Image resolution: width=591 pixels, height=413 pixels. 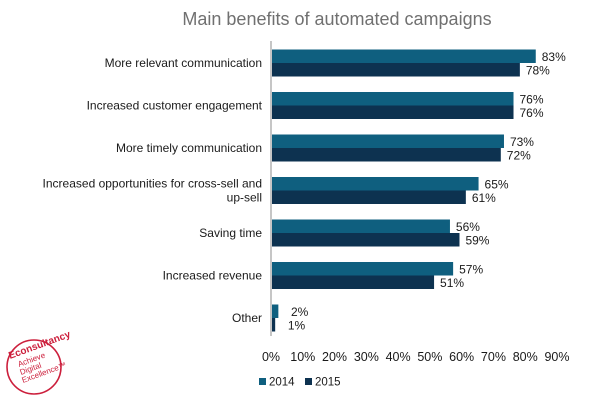 I want to click on category-label-other: Other, so click(x=247, y=318).